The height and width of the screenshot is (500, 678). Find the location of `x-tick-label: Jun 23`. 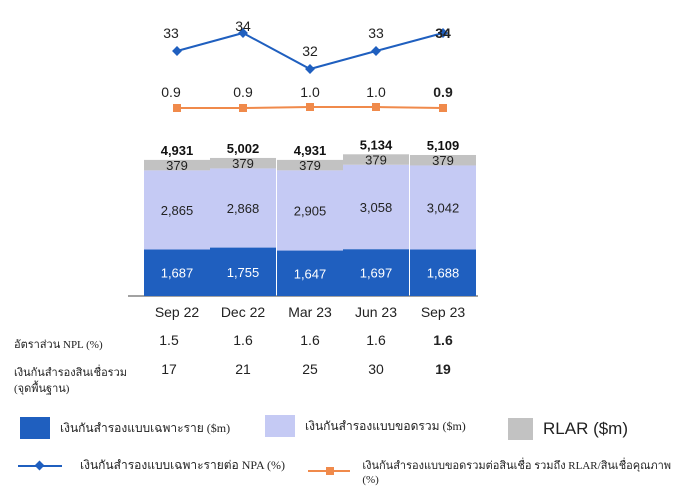

x-tick-label: Jun 23 is located at coordinates (376, 312).